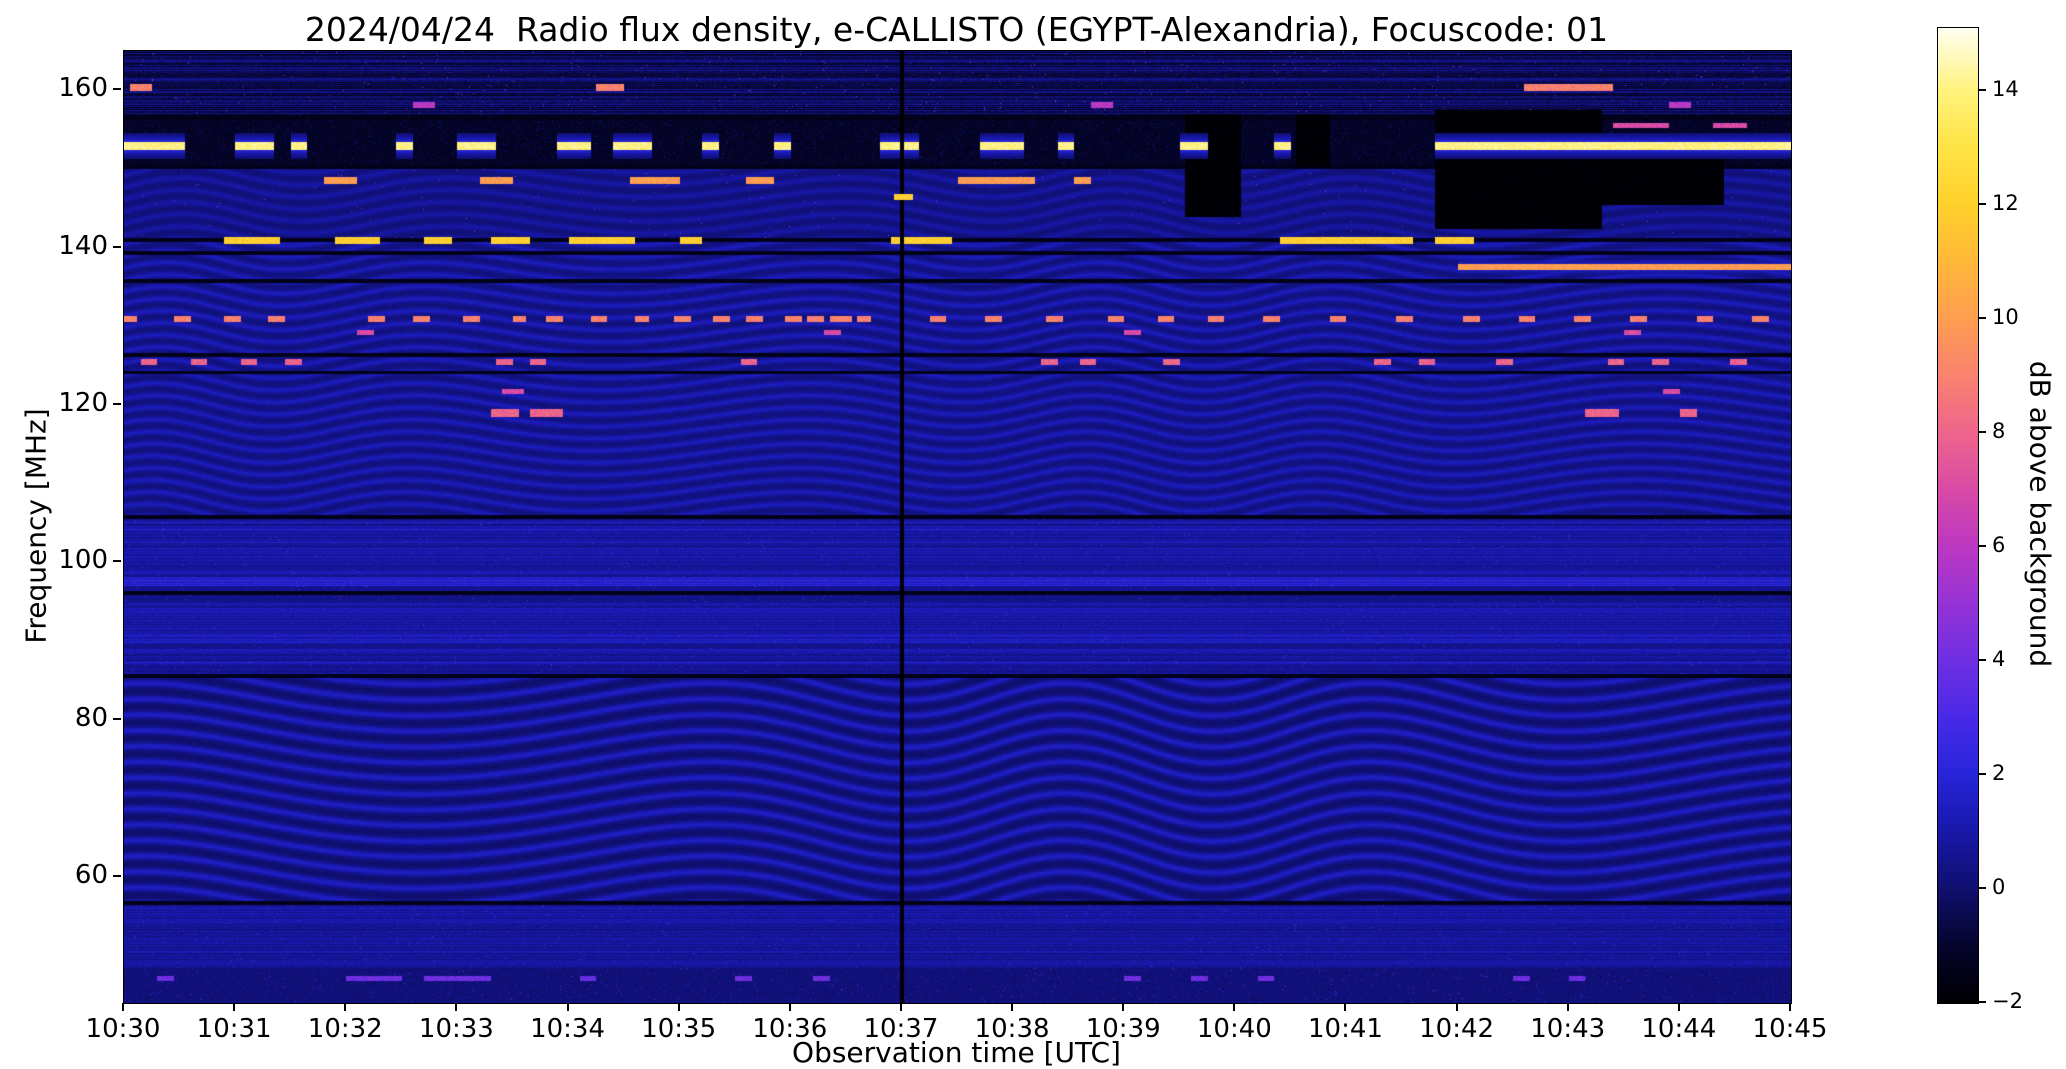  What do you see at coordinates (83, 88) in the screenshot?
I see `y-tick-label: 160` at bounding box center [83, 88].